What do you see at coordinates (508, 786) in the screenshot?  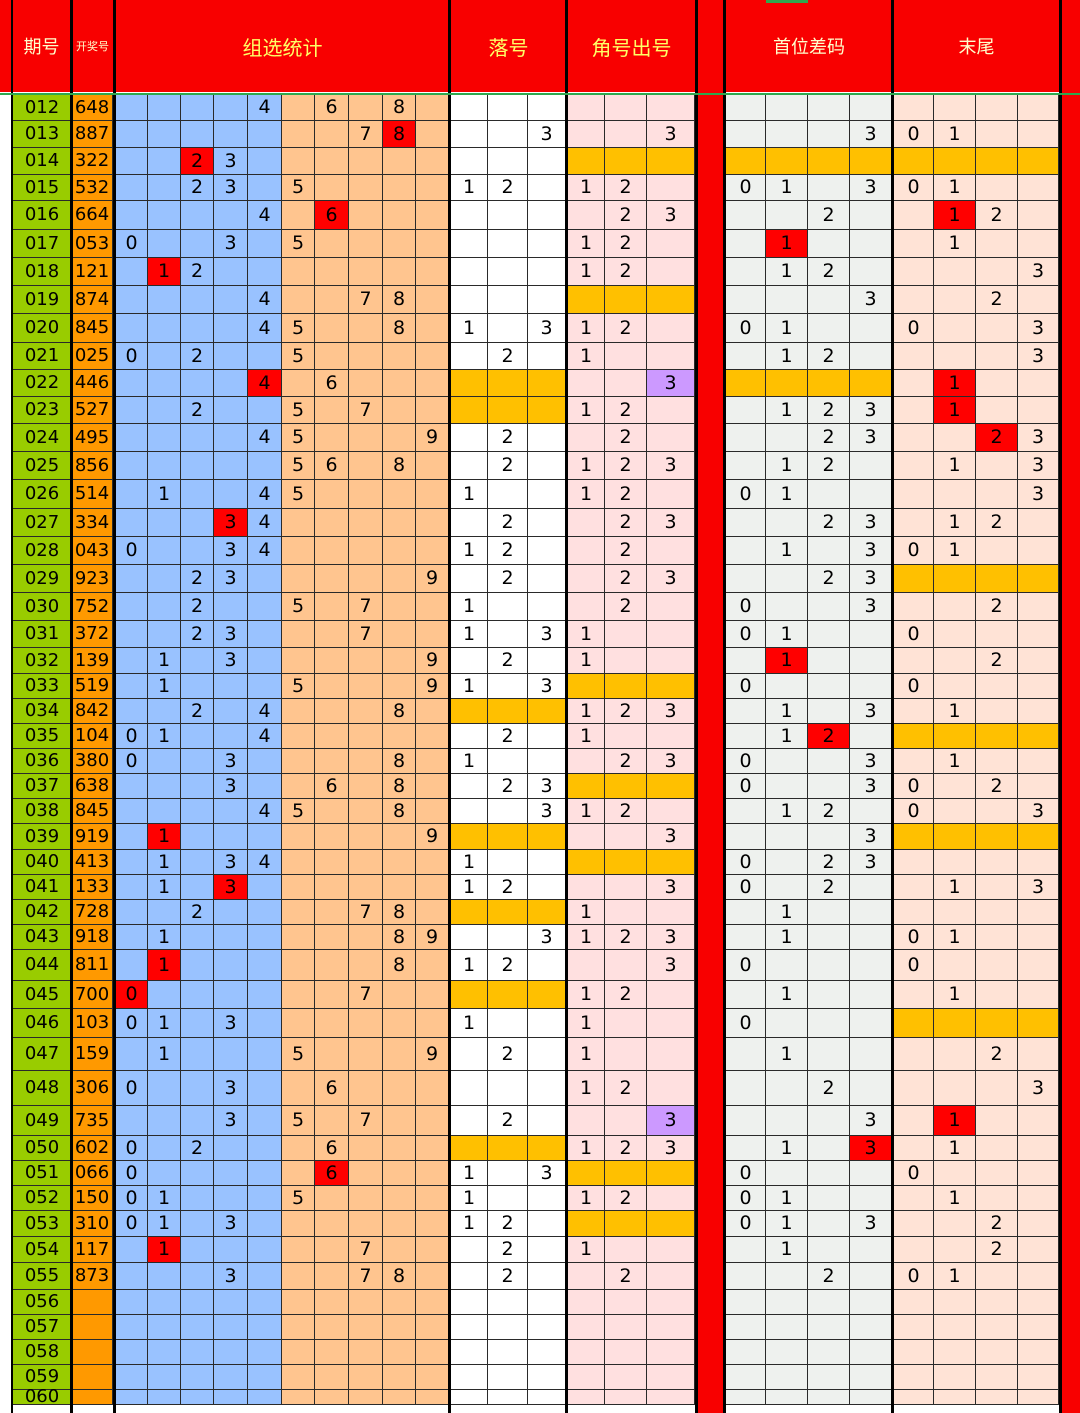 I see `drop-cell: 2` at bounding box center [508, 786].